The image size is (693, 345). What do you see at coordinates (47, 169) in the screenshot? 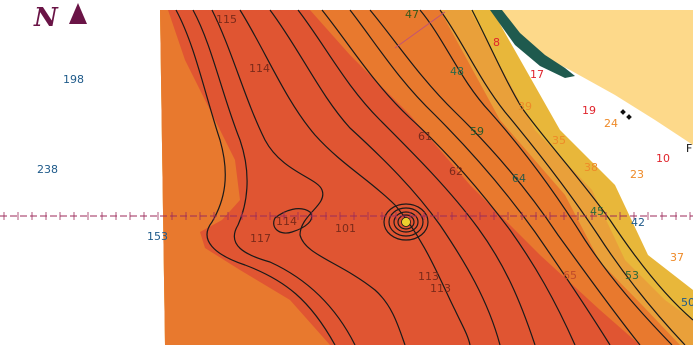
I see `sounding-238: 238` at bounding box center [47, 169].